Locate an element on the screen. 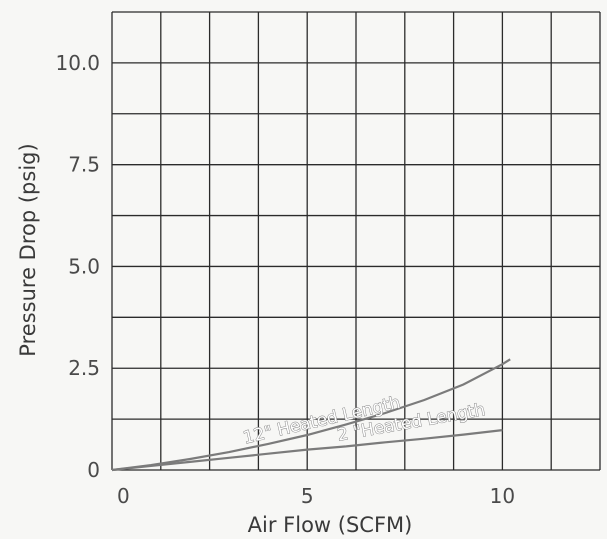 The height and width of the screenshot is (539, 607). series-lines is located at coordinates (311, 415).